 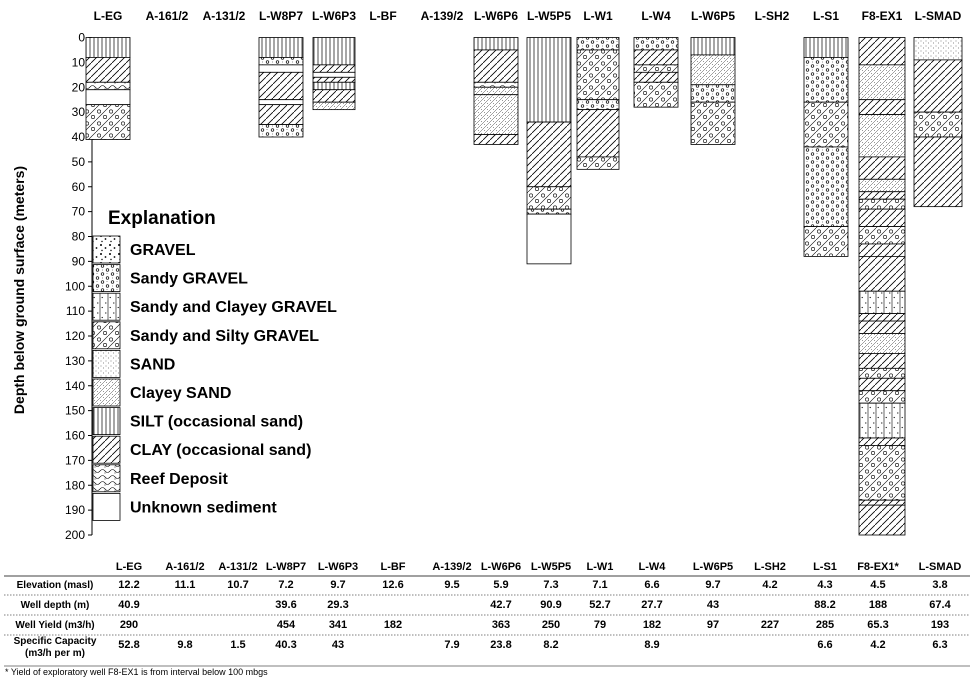 I want to click on y-tick-label: 80, so click(x=79, y=237).